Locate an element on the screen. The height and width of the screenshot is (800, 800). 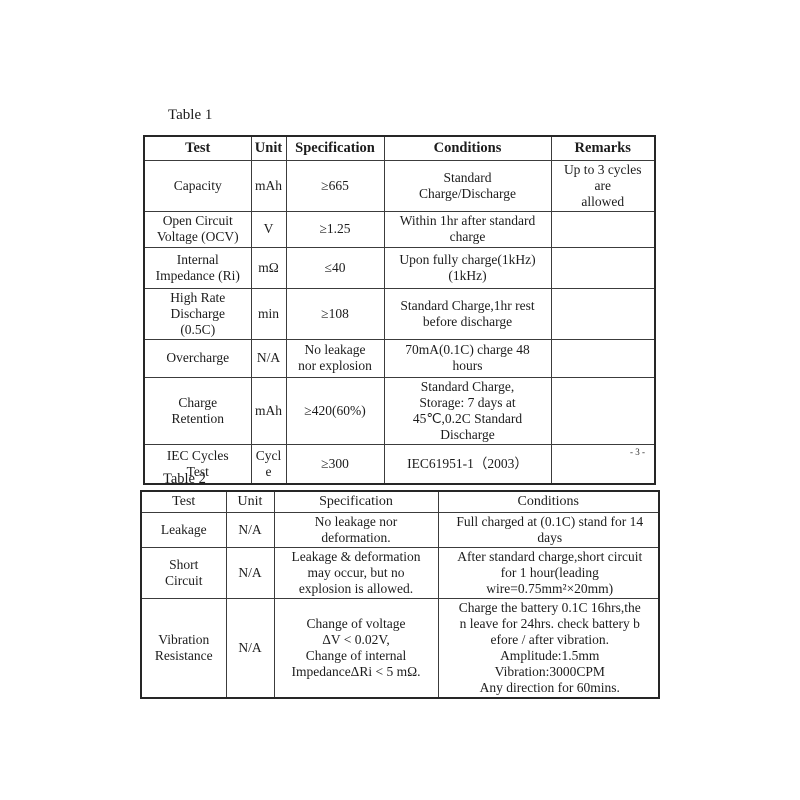
cell-conditions: 70mA(0.1C) charge 48 hours is located at coordinates (467, 358).